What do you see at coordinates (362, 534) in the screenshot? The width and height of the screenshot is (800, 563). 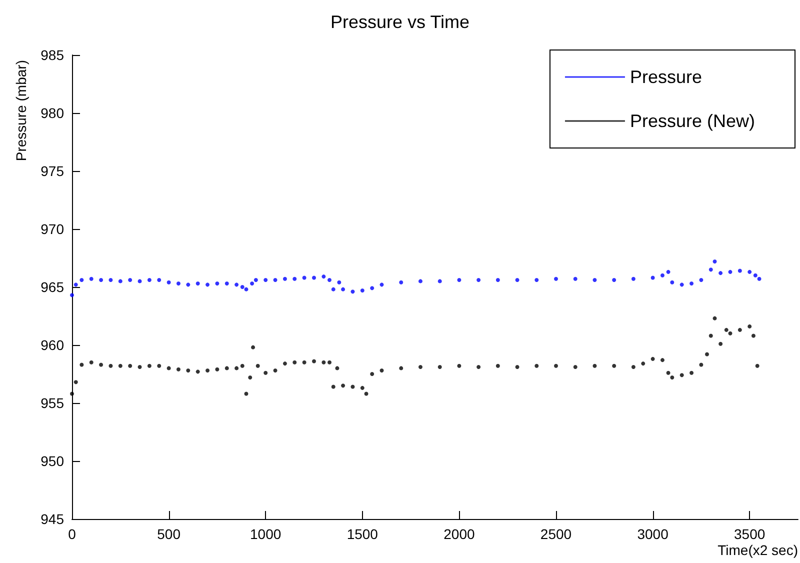 I see `x-tick-label: 1500` at bounding box center [362, 534].